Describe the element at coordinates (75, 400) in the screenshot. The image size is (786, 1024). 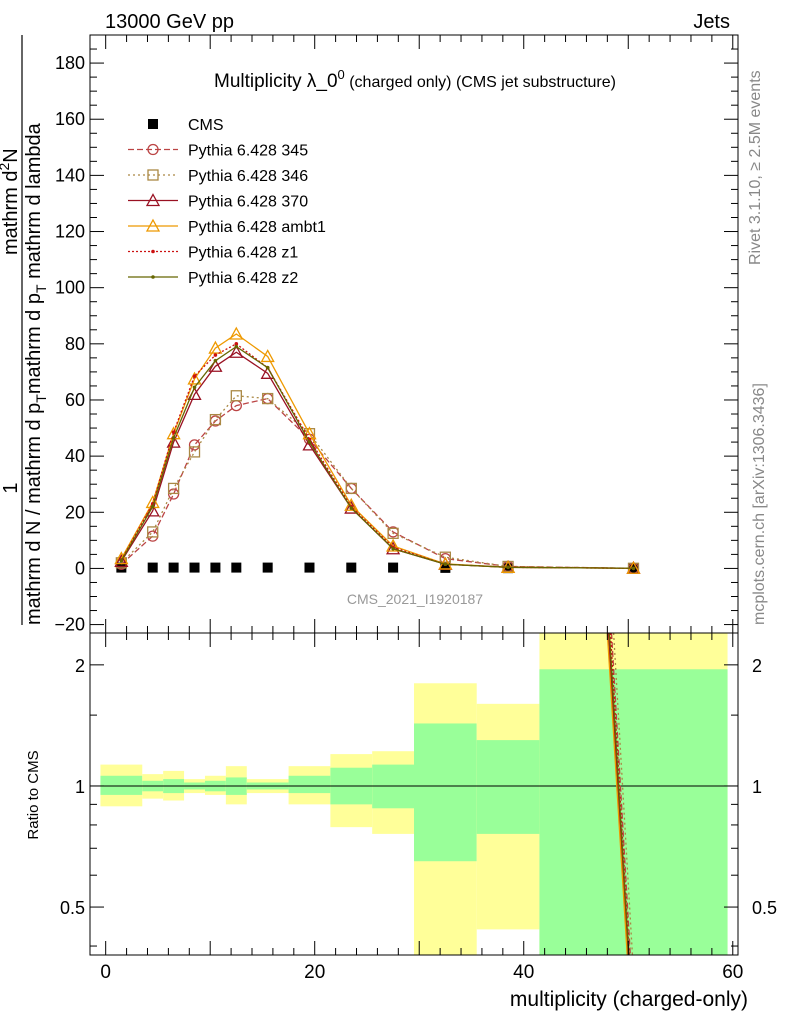
I see `main-y-tick-label: 60` at that location.